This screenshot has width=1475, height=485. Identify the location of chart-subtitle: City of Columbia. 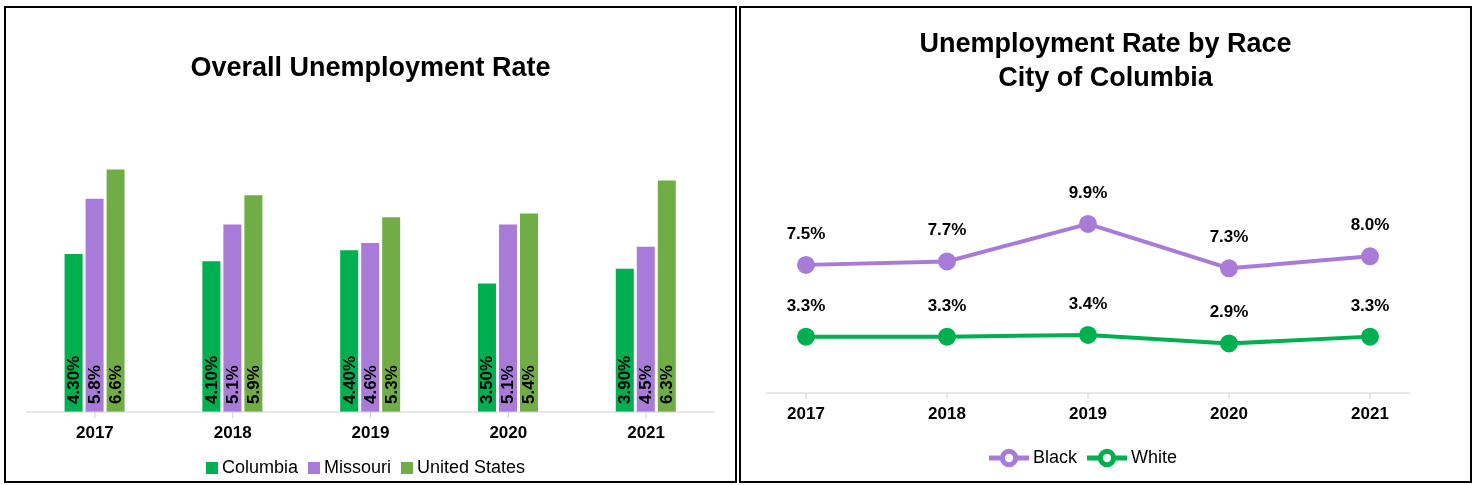
(1105, 77).